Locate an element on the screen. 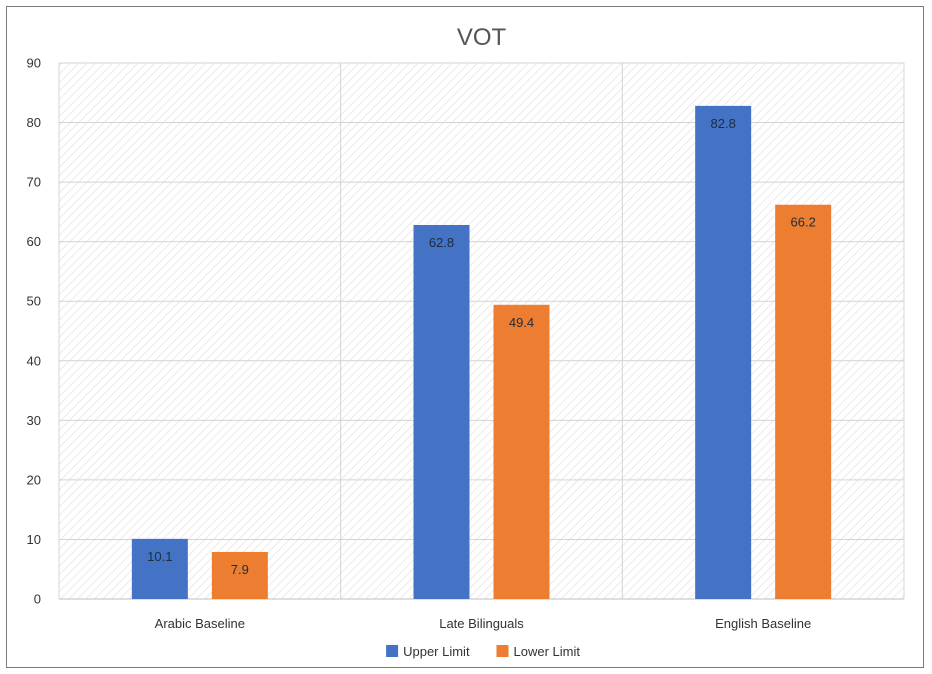  x-category-label: Late Bilinguals is located at coordinates (481, 623).